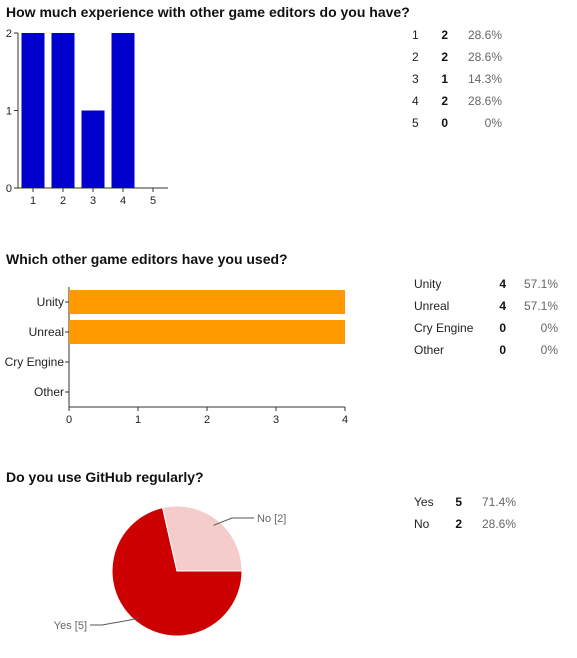 The width and height of the screenshot is (577, 658). I want to click on stats-row: 1 2 28.6%, so click(457, 35).